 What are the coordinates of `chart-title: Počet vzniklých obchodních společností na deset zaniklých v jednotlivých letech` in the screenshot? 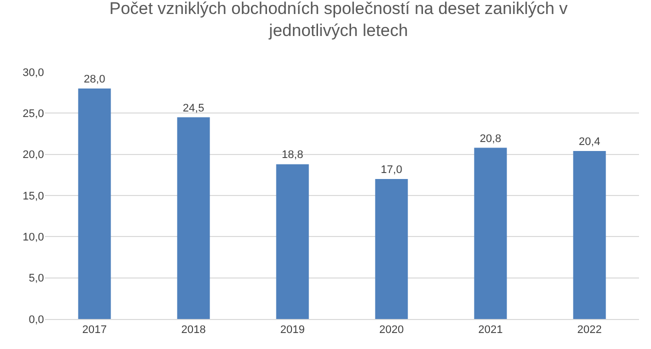 It's located at (338, 20).